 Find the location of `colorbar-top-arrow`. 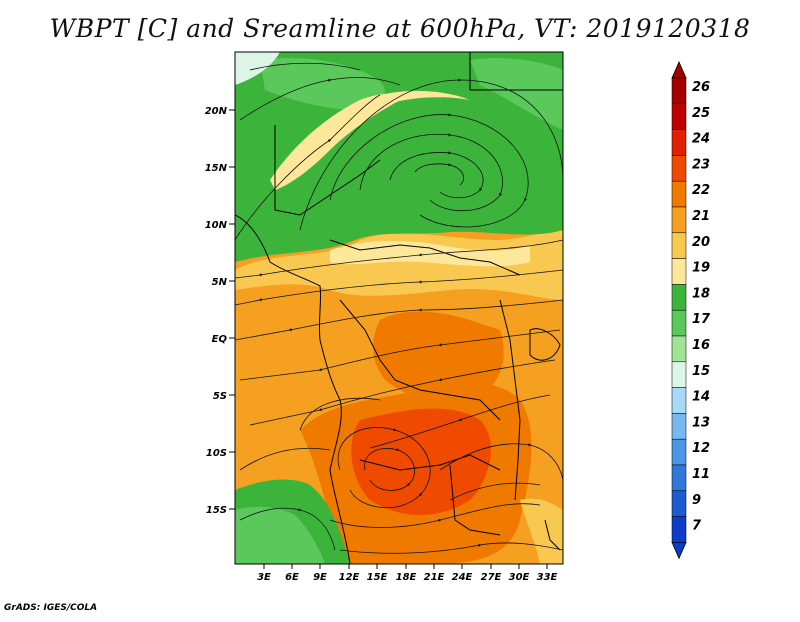

colorbar-top-arrow is located at coordinates (679, 70).